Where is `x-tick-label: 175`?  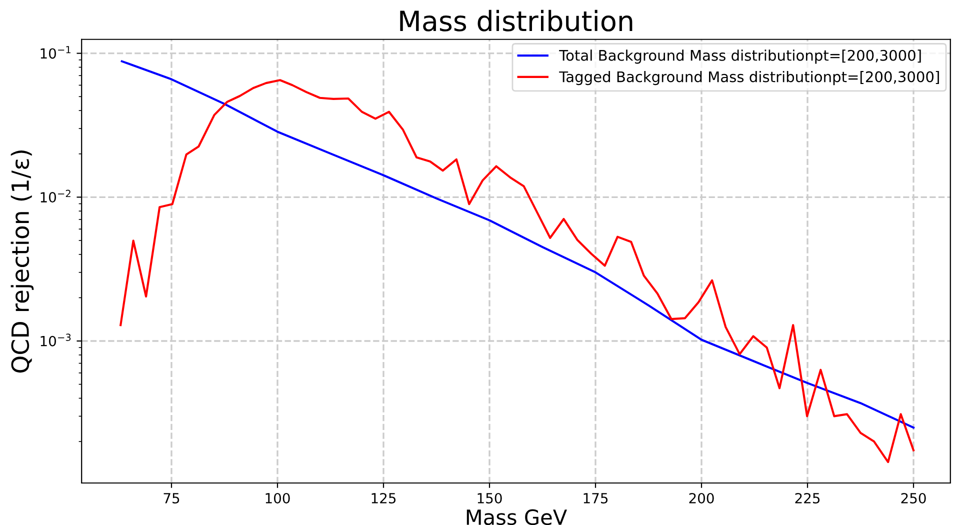
x-tick-label: 175 is located at coordinates (596, 498).